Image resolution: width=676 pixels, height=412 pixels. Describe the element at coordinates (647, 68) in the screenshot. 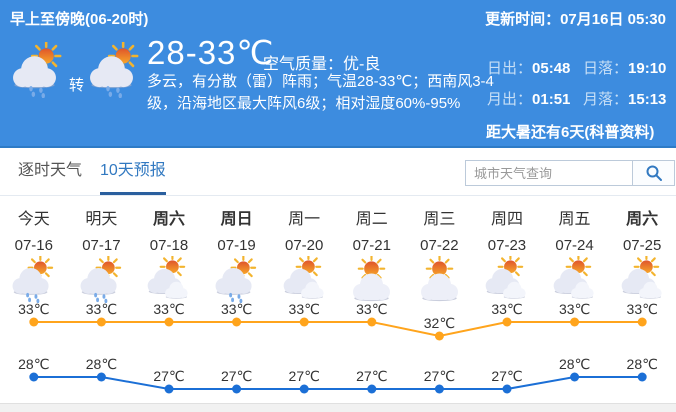

I see `sun-moon-value: 19:10` at that location.